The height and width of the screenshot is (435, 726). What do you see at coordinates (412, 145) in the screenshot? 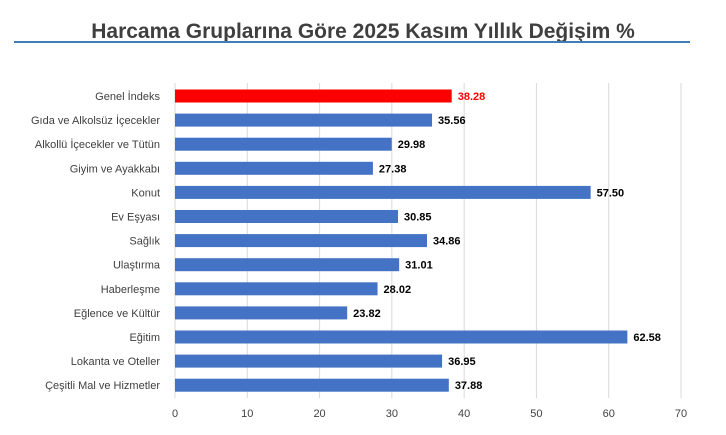
I see `data-label: 29.98` at bounding box center [412, 145].